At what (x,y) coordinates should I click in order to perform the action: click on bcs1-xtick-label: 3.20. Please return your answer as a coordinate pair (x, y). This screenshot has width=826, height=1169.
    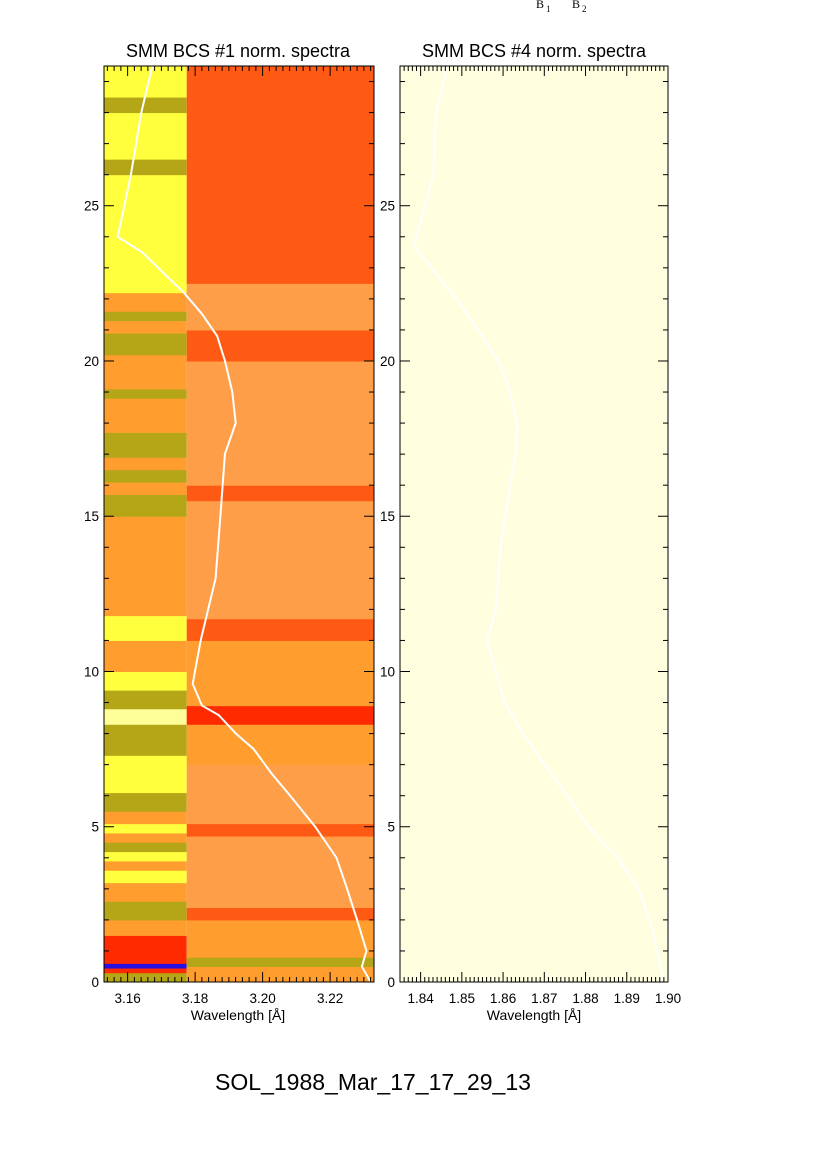
    Looking at the image, I should click on (262, 998).